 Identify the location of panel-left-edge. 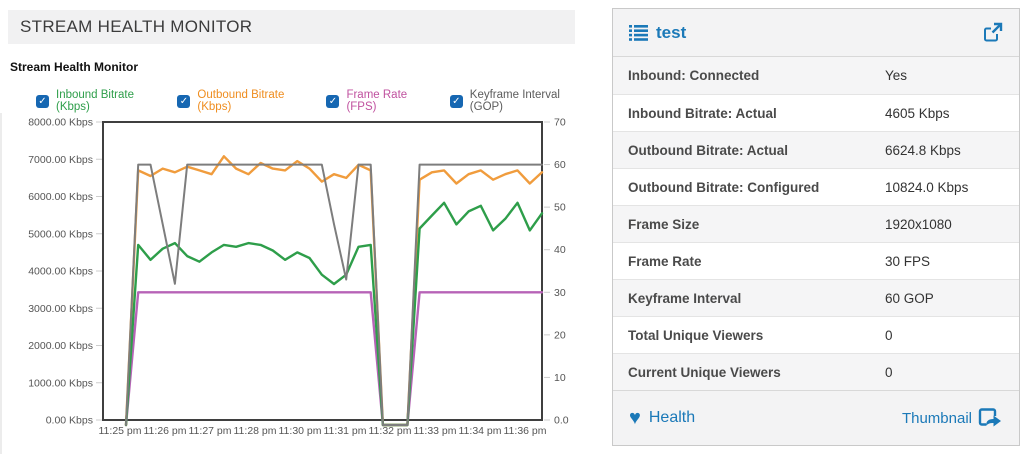
(1, 283).